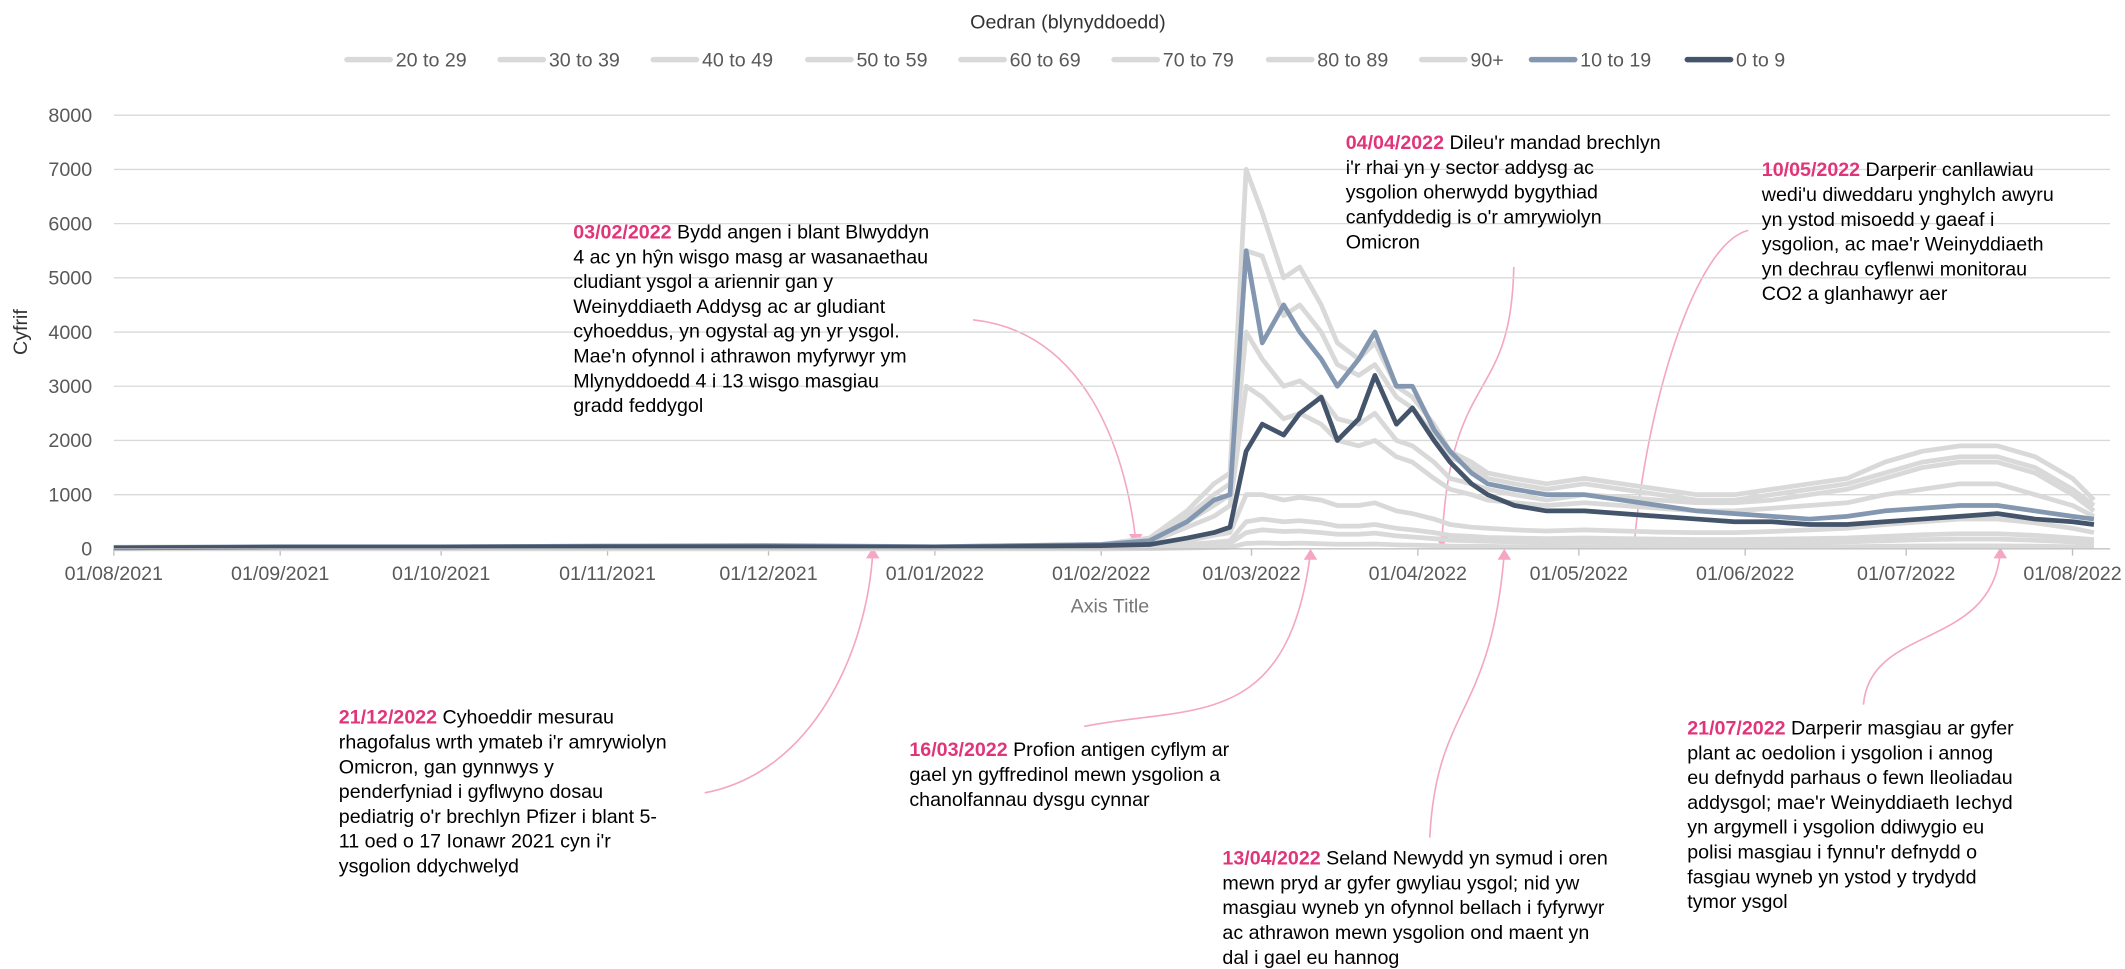 The width and height of the screenshot is (2125, 969). What do you see at coordinates (726, 381) in the screenshot?
I see `annotation-line: Mlynyddoedd 4 i 13 wisgo masgiau` at bounding box center [726, 381].